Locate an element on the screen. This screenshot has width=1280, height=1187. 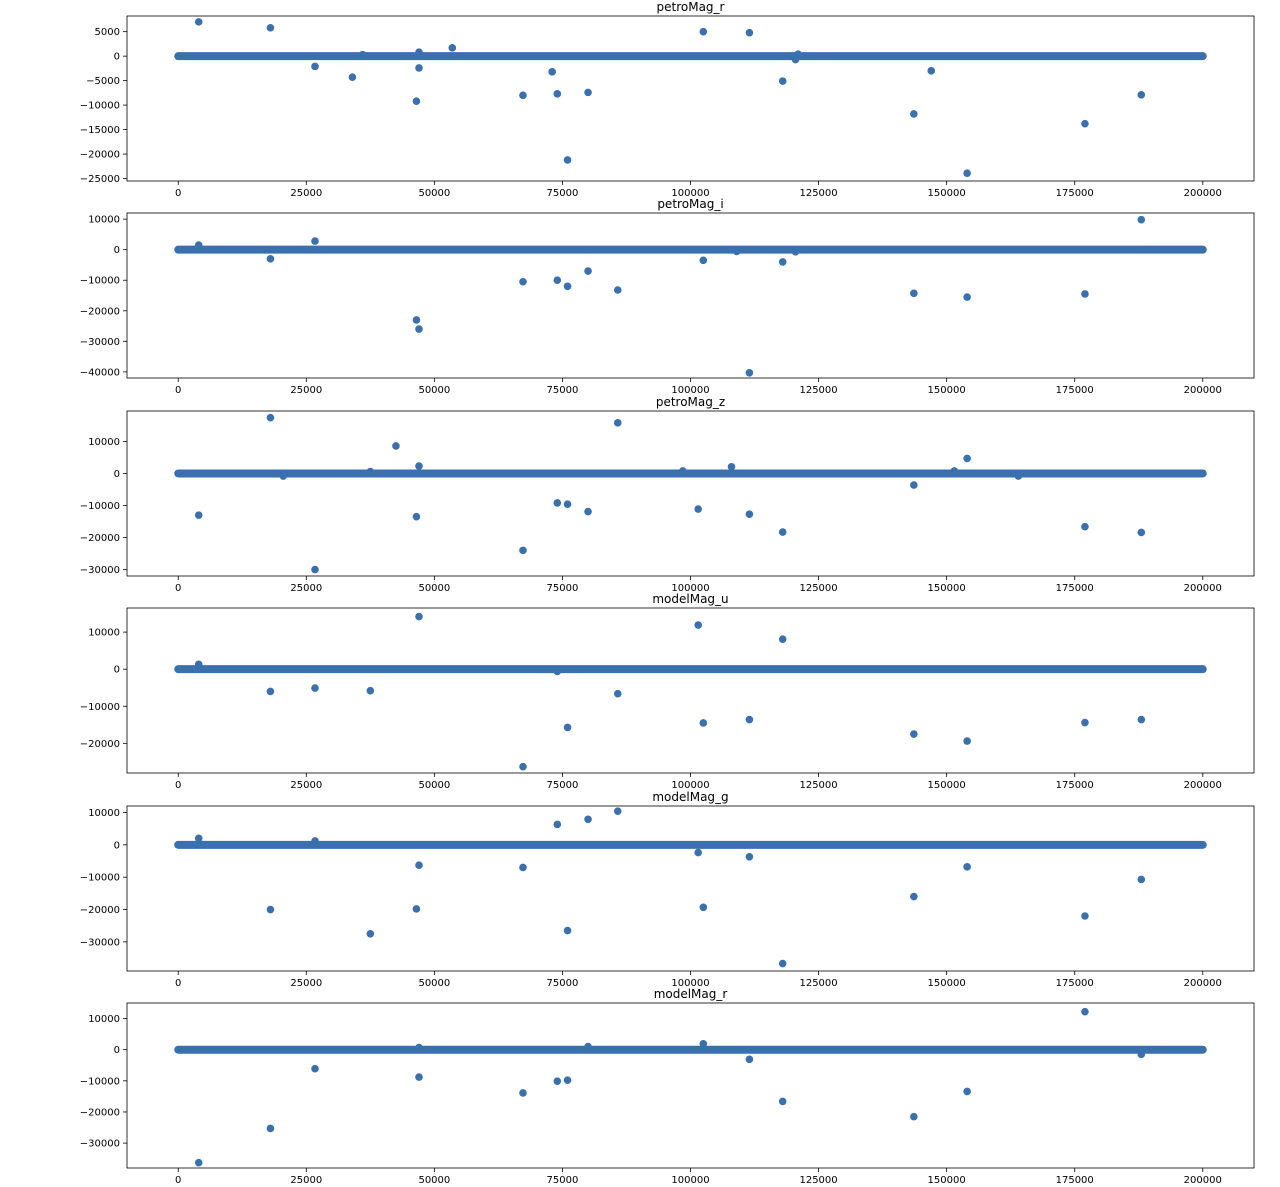
x-tick-label: 0 is located at coordinates (178, 588).